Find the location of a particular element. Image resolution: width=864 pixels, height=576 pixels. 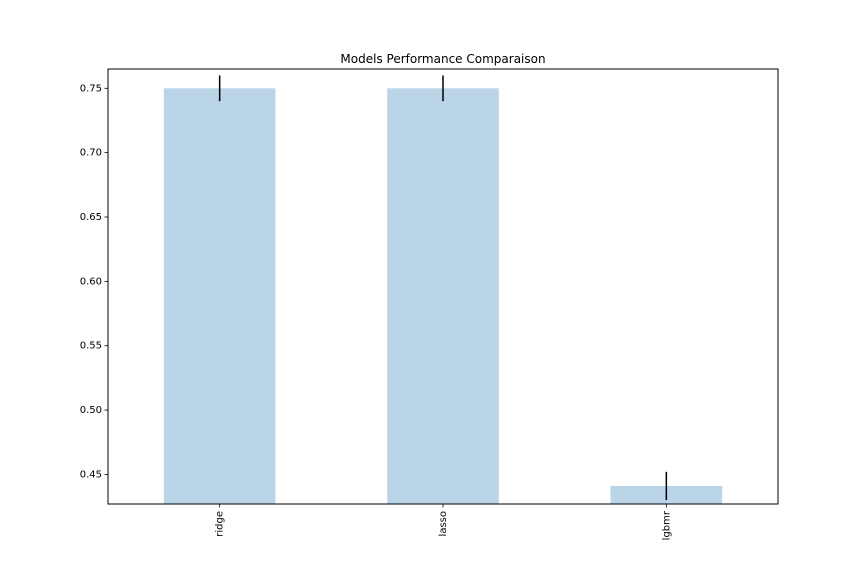

bar-lasso is located at coordinates (443, 296).